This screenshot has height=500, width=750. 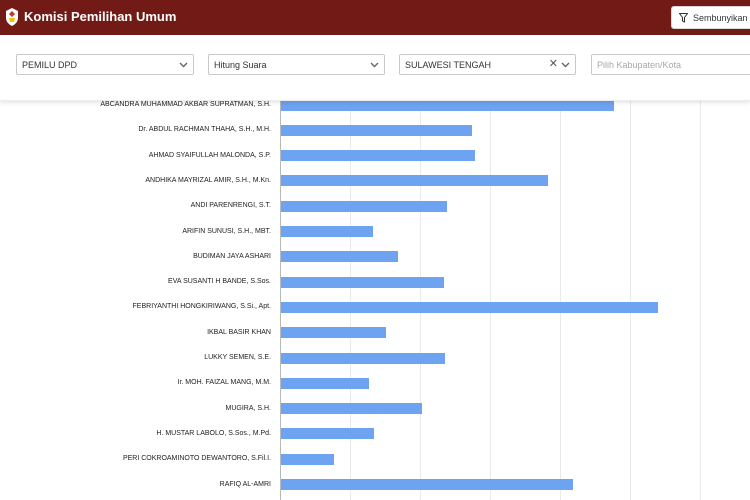 What do you see at coordinates (230, 206) in the screenshot?
I see `candidate-label: ANDI PARENRENGI, S.T.` at bounding box center [230, 206].